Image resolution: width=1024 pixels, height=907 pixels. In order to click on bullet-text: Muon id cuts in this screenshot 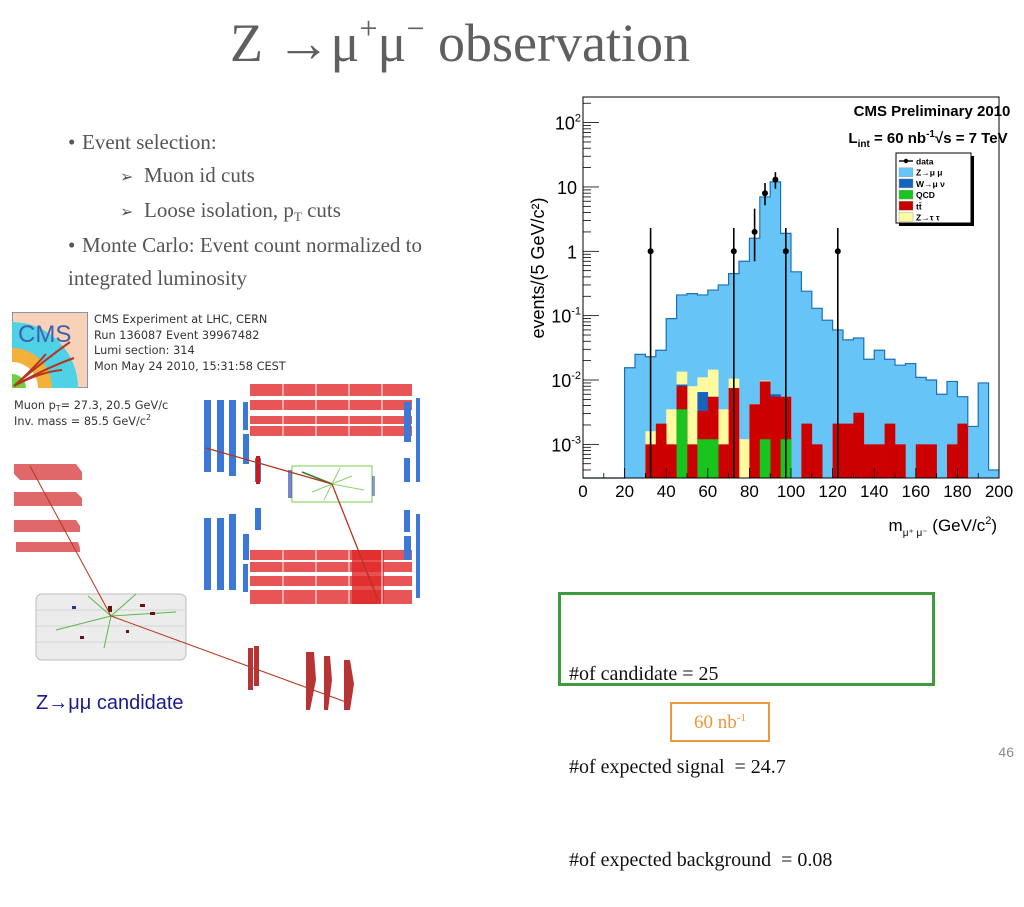, I will do `click(199, 175)`.